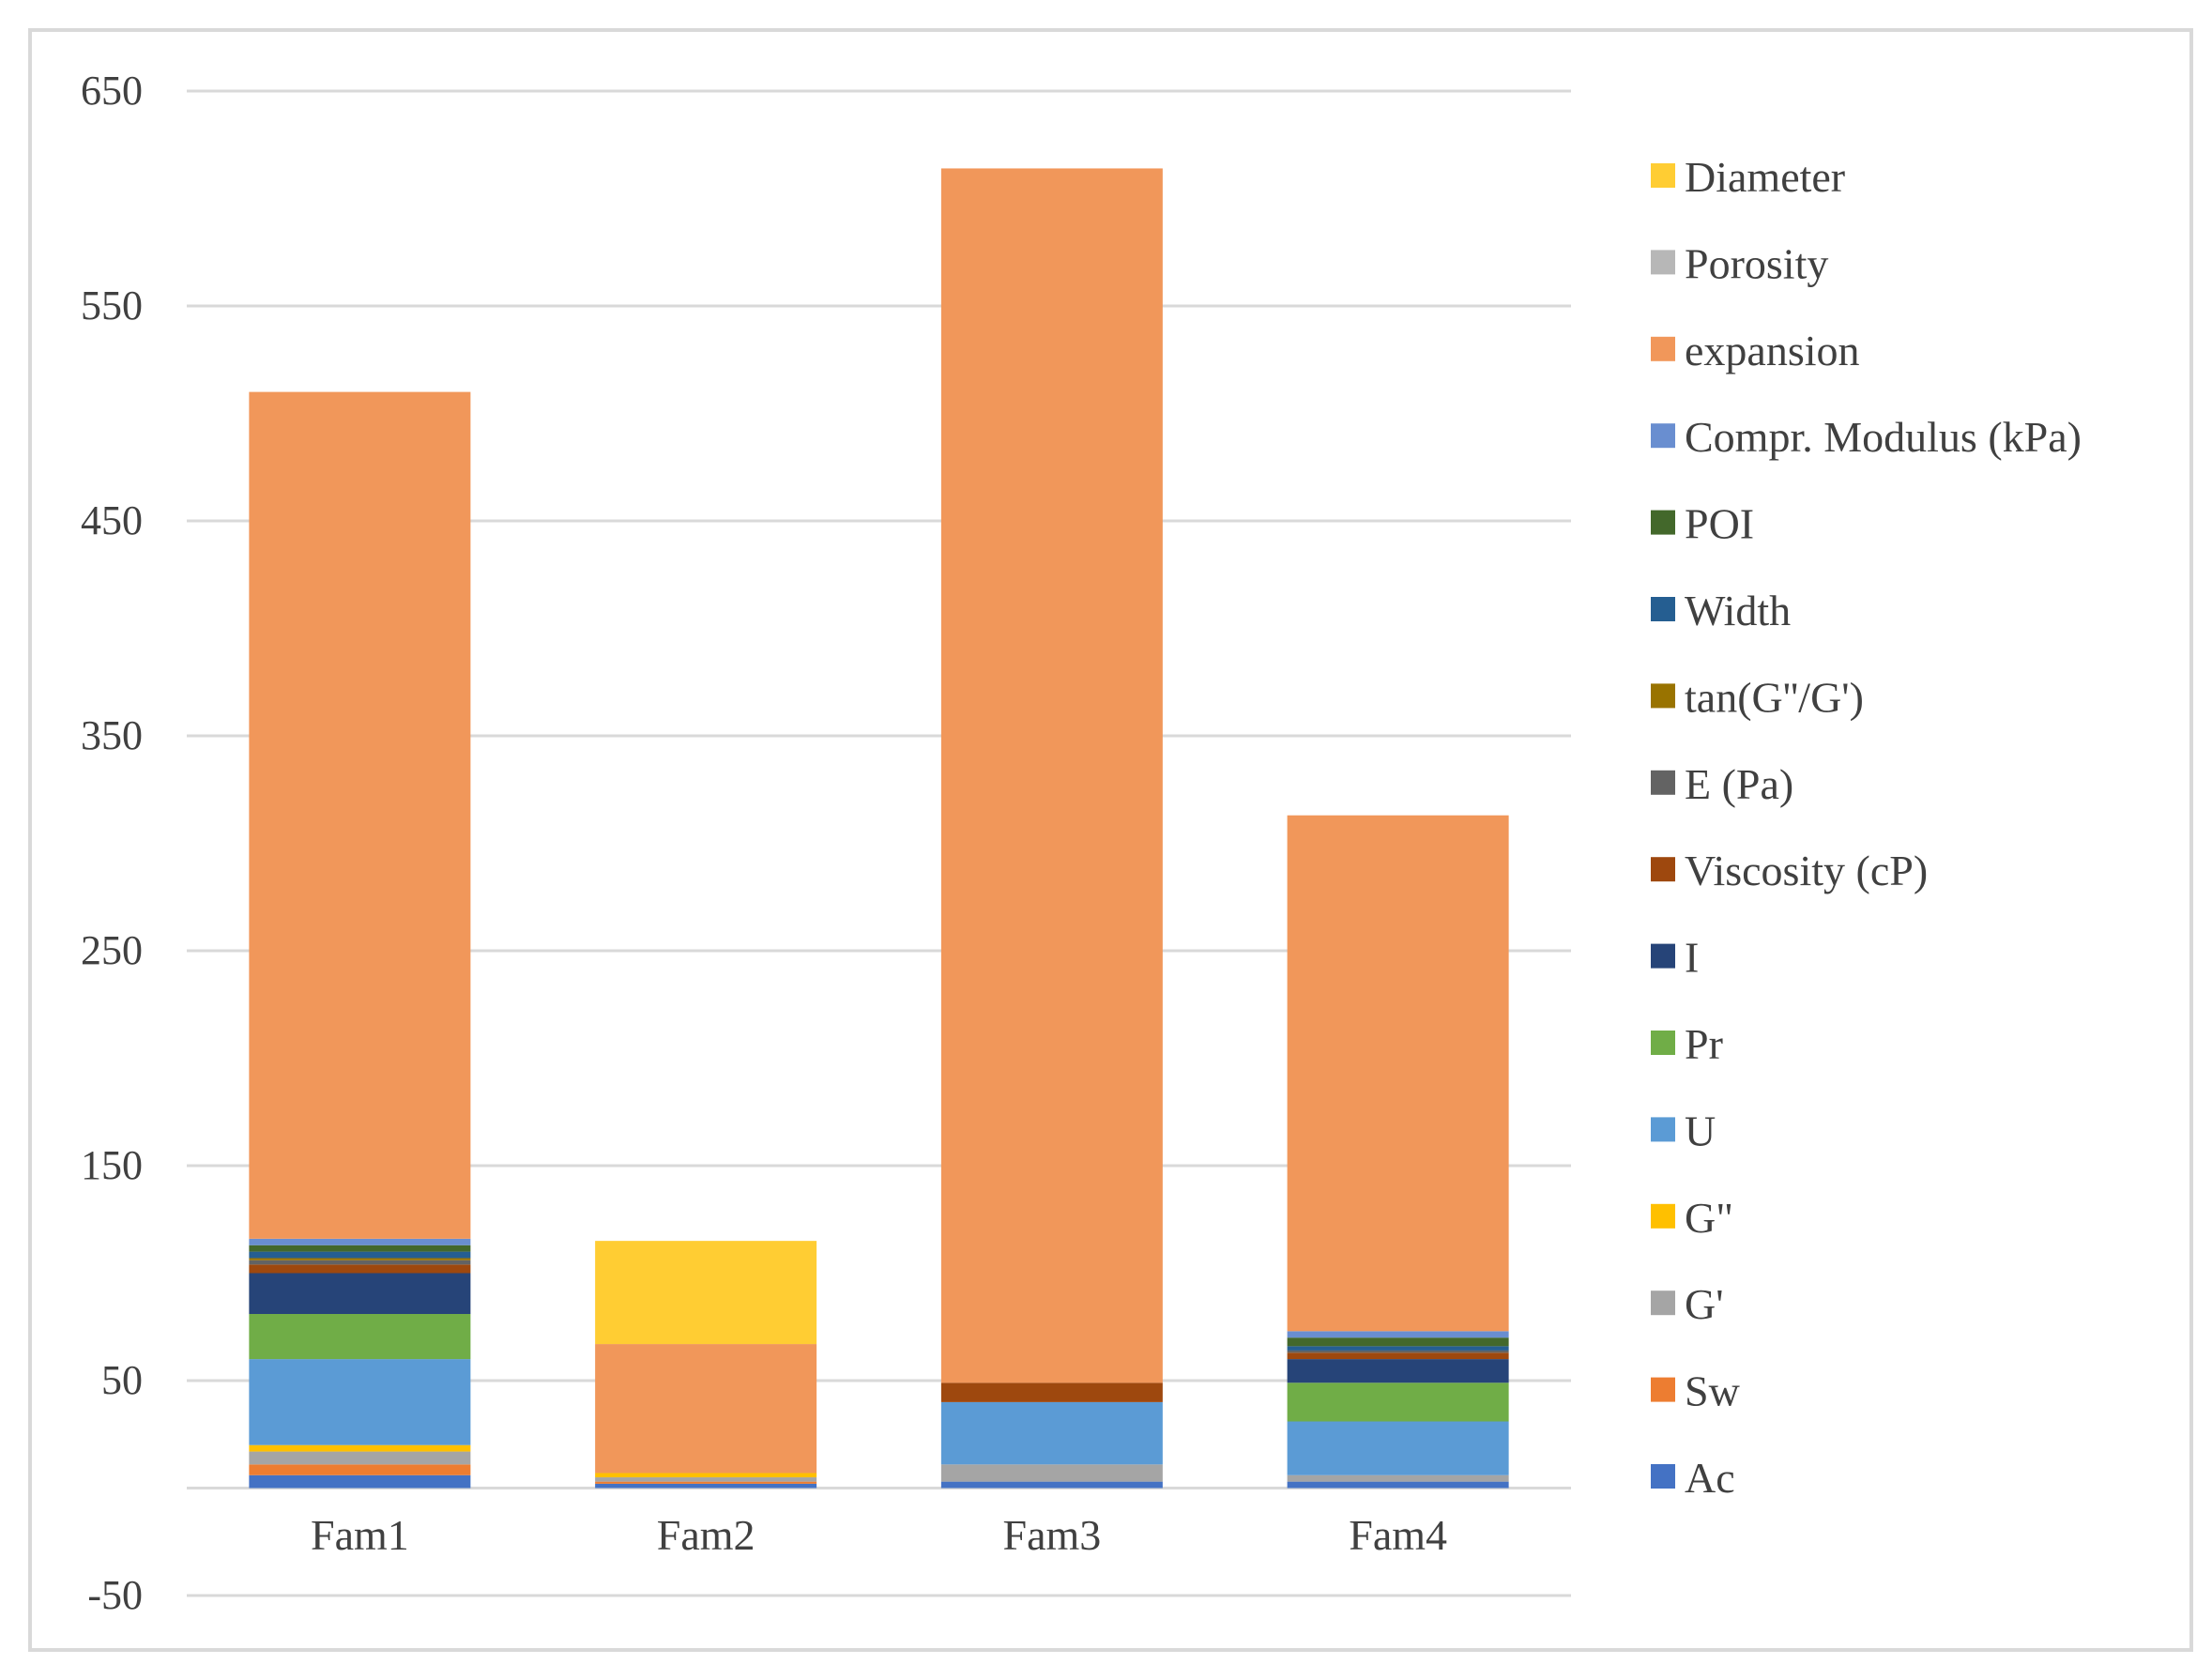 This screenshot has height=1680, width=2212. What do you see at coordinates (1806, 870) in the screenshot?
I see `legend-label: Viscosity (cP)` at bounding box center [1806, 870].